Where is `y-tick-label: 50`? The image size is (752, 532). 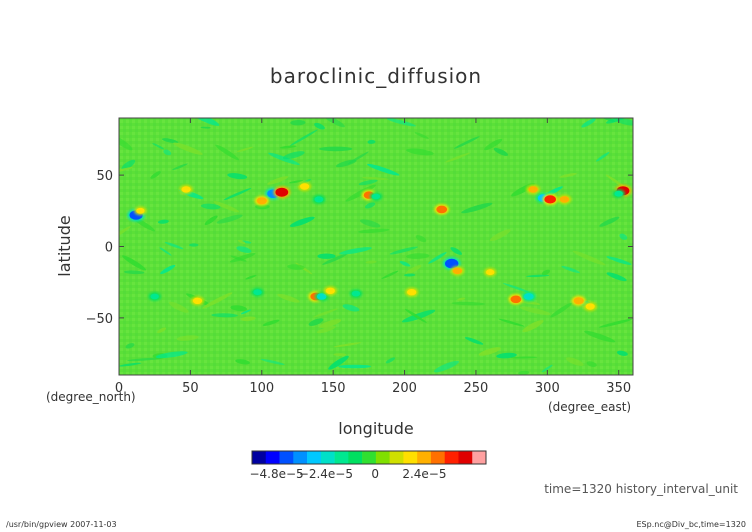
y-tick-label: 50 is located at coordinates (104, 176).